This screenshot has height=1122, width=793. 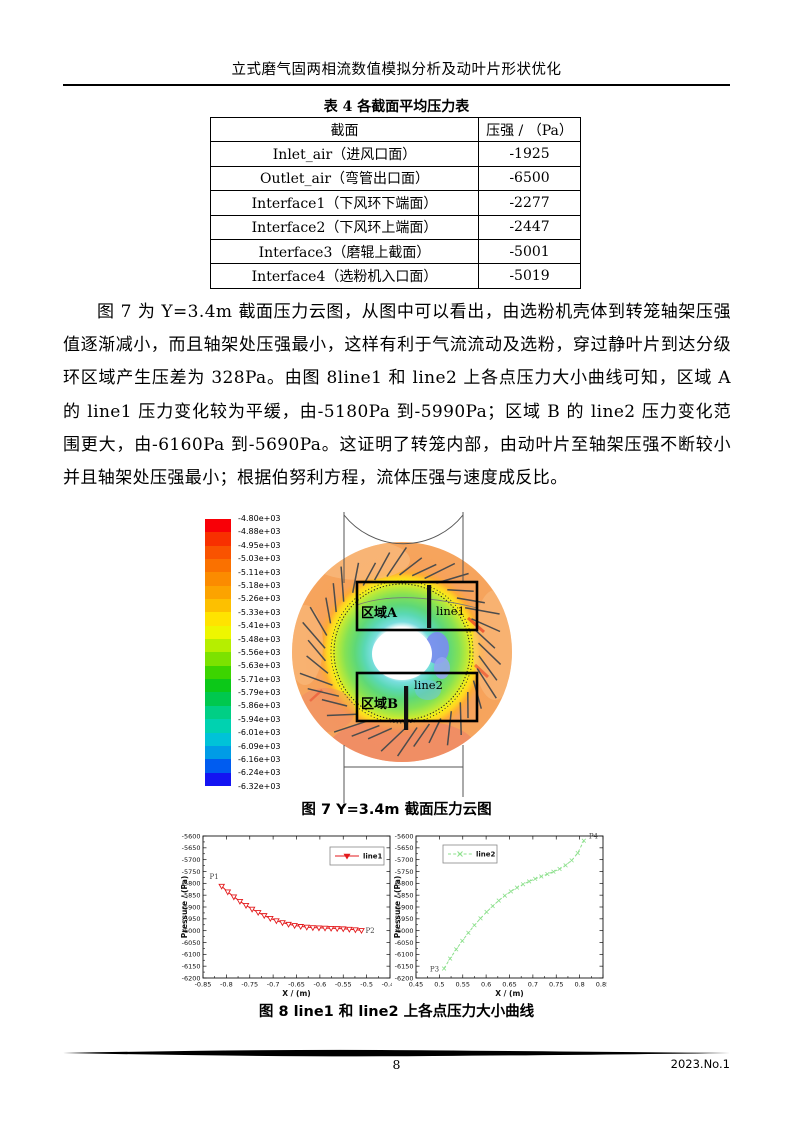 What do you see at coordinates (259, 532) in the screenshot?
I see `colorbar-tick-label: -4.88e+03` at bounding box center [259, 532].